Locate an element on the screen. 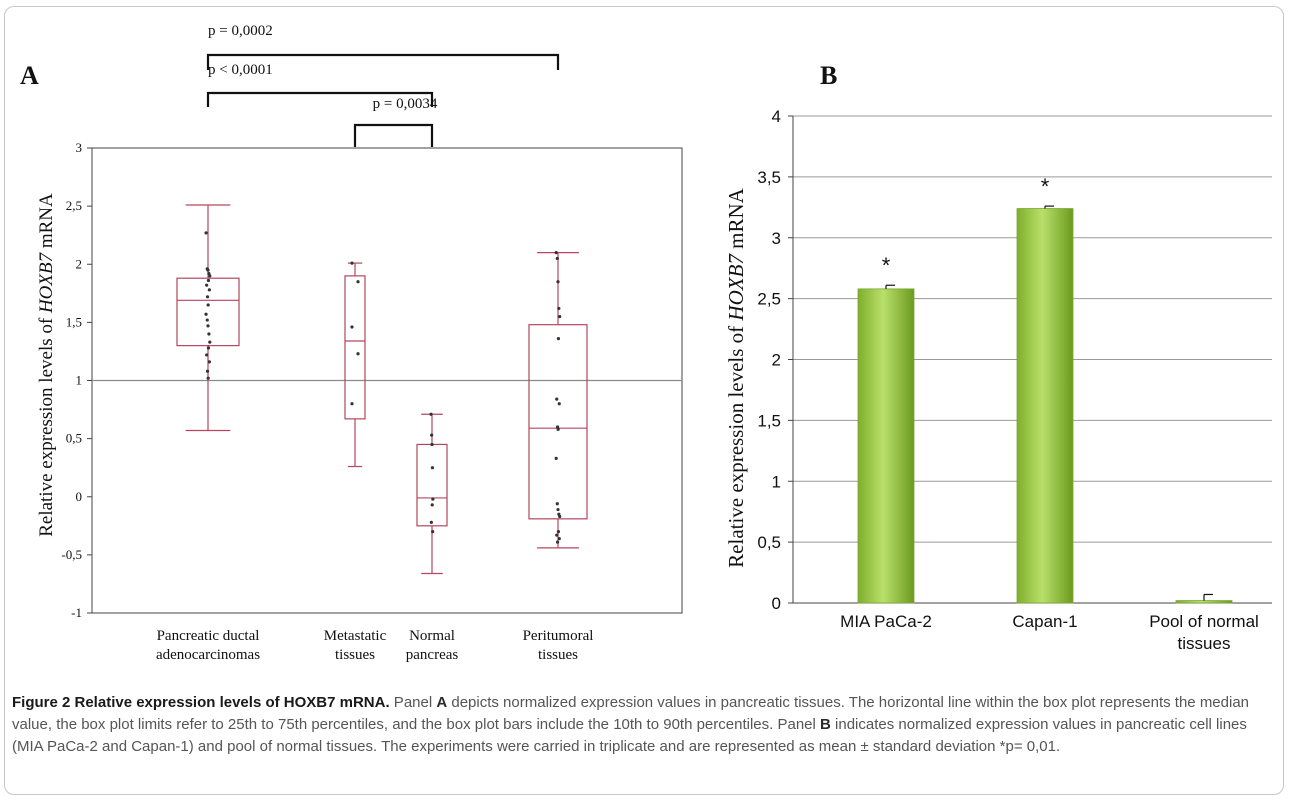 This screenshot has width=1290, height=801. panel-a-p-value-label: p = 0,0002 is located at coordinates (240, 31).